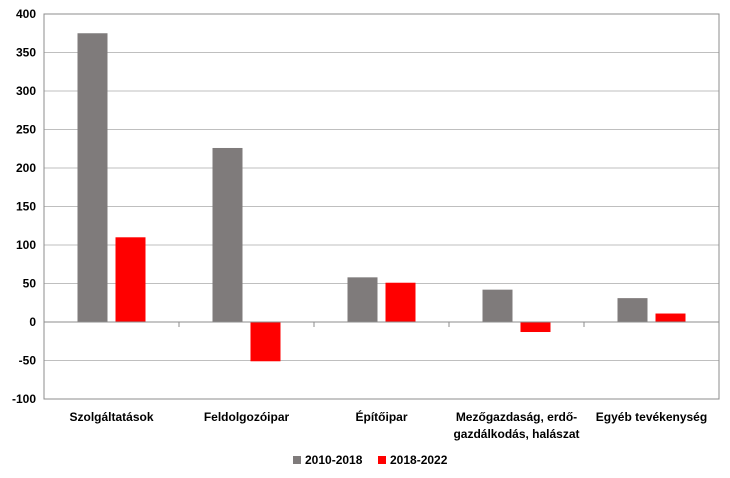 The height and width of the screenshot is (478, 730). Describe the element at coordinates (26, 53) in the screenshot. I see `y-tick-label-9: 350` at that location.